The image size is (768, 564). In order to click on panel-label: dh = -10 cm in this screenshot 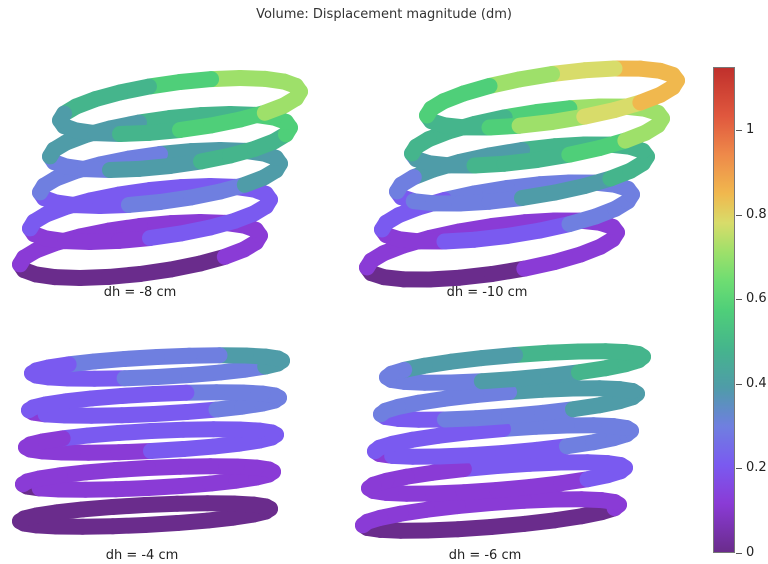, I will do `click(487, 292)`.